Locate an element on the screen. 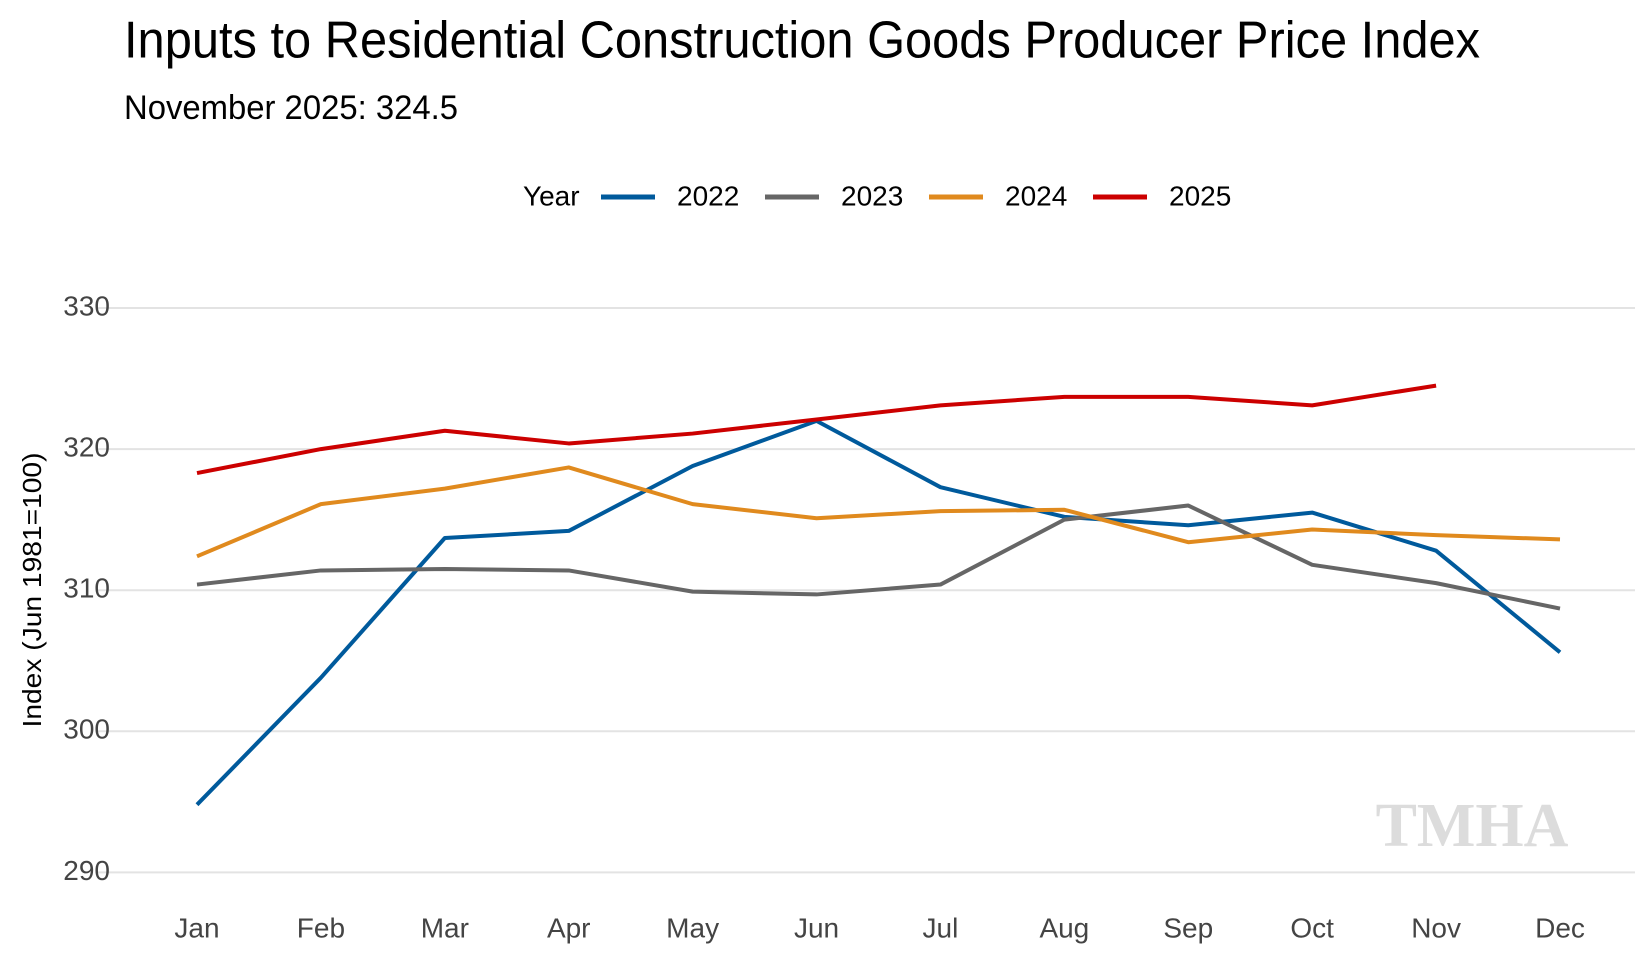 The height and width of the screenshot is (960, 1643). x-tick-label: Feb is located at coordinates (321, 927).